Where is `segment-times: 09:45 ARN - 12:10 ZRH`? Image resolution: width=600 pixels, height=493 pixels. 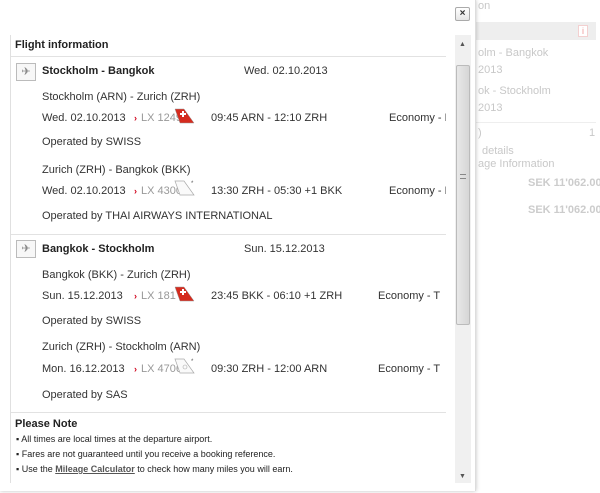
segment-times: 09:45 ARN - 12:10 ZRH is located at coordinates (269, 118).